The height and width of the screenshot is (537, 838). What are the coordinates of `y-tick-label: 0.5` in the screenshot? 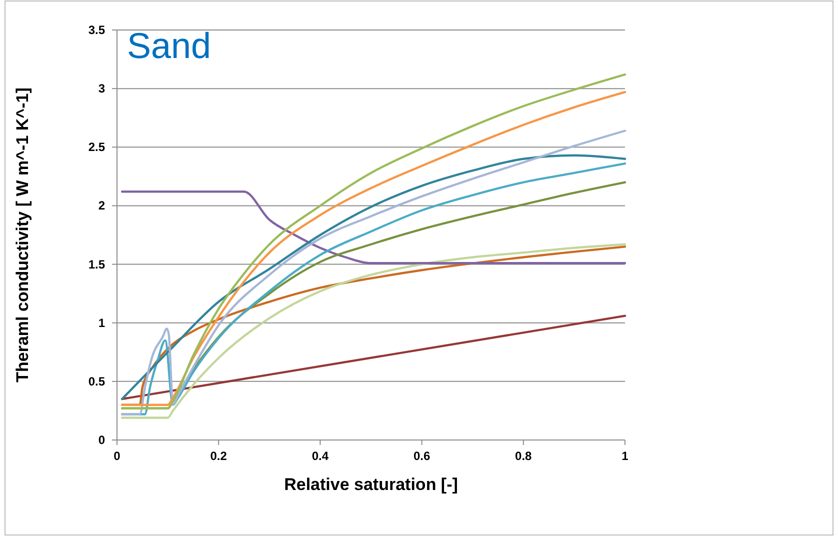 It's located at (97, 381).